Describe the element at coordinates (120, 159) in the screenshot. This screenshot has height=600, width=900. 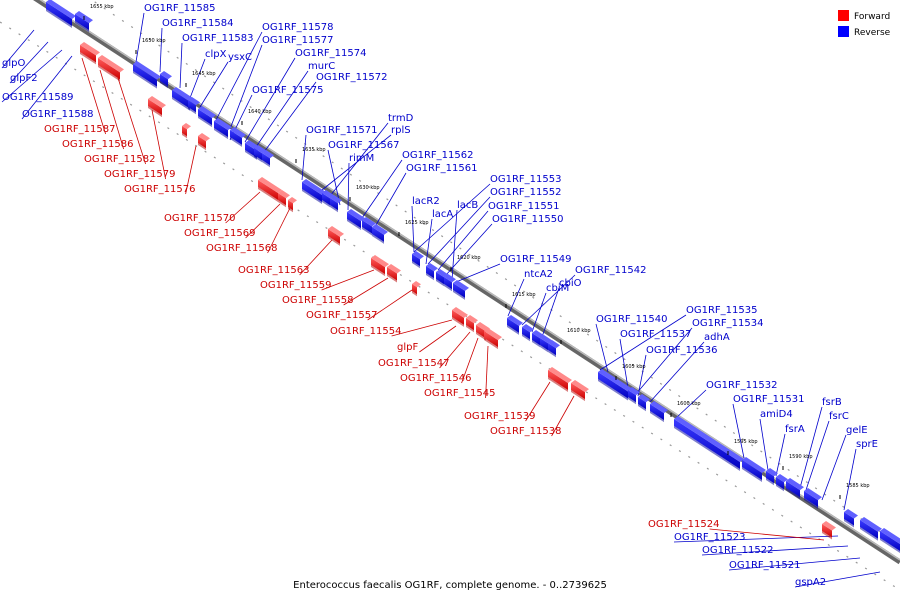
I see `forward-gene-label: OG1RF_11582` at that location.